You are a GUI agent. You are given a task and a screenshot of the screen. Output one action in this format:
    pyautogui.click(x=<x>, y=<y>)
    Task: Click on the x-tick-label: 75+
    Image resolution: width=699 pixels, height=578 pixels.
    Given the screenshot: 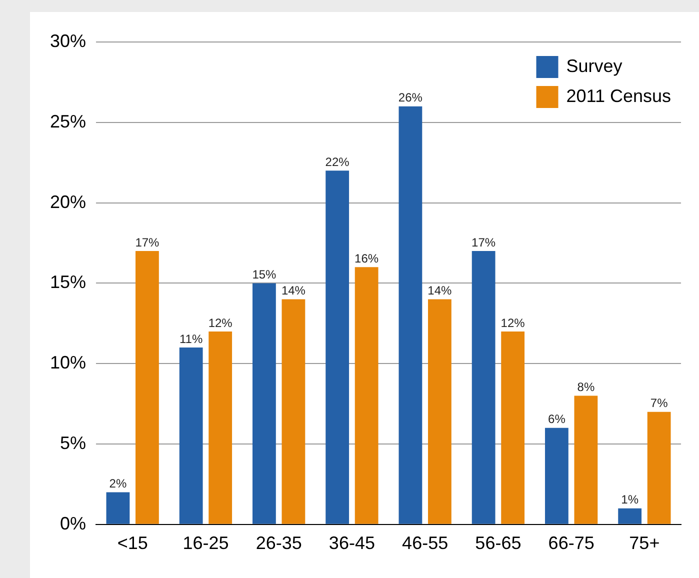 What is the action you would take?
    pyautogui.click(x=644, y=543)
    